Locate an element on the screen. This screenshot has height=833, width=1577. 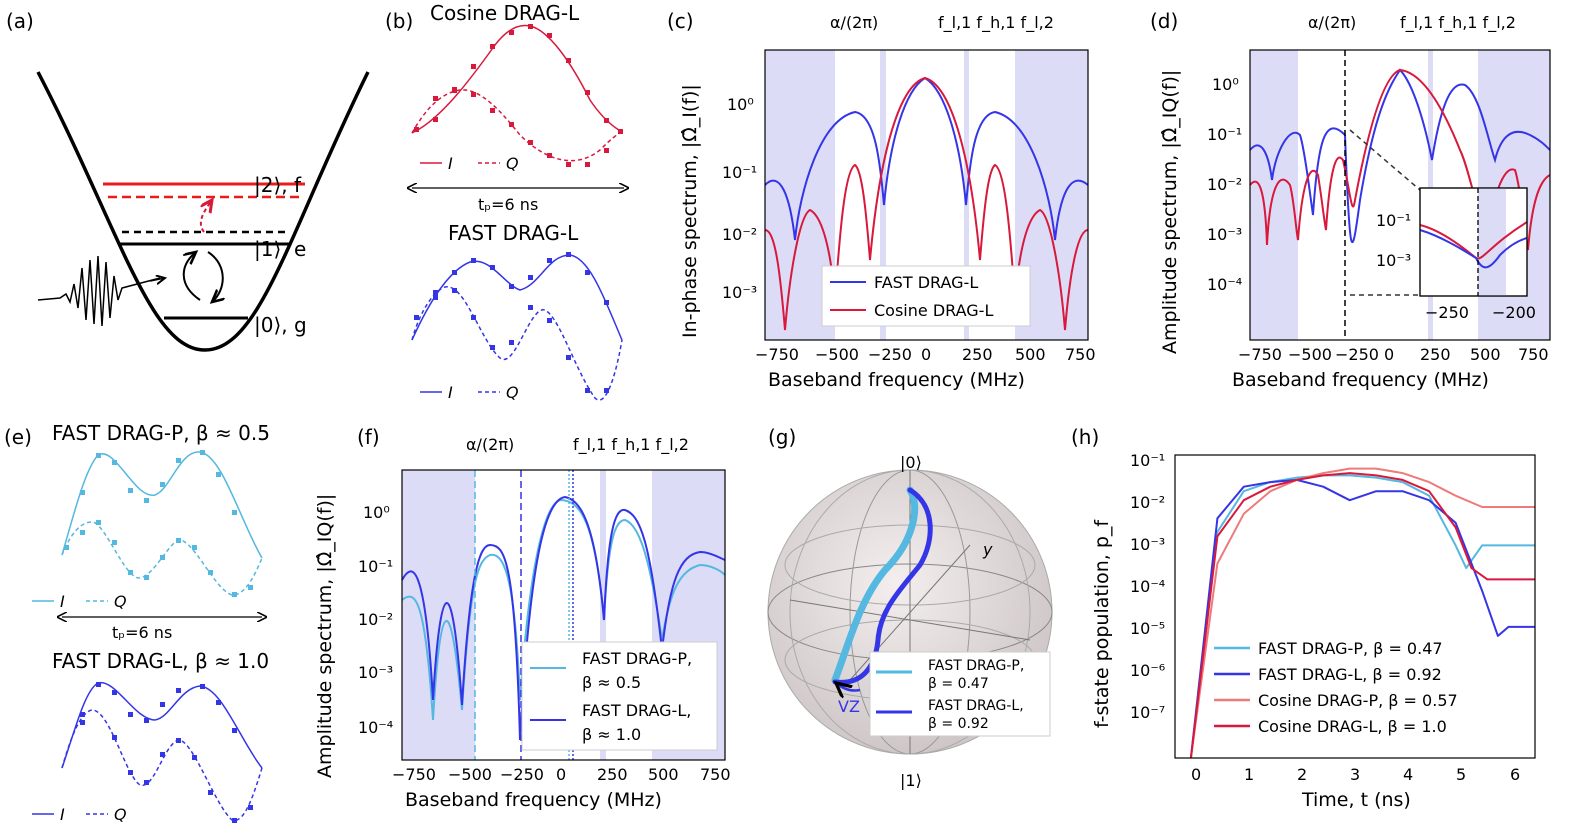
svg-text: 6 is located at coordinates (1515, 774).